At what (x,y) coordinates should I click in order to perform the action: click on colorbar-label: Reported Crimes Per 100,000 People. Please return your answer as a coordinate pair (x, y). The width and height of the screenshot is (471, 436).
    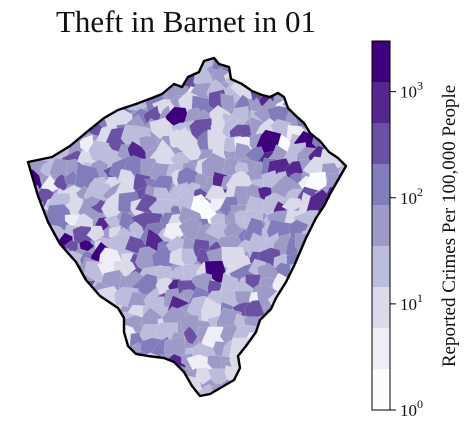
    Looking at the image, I should click on (449, 226).